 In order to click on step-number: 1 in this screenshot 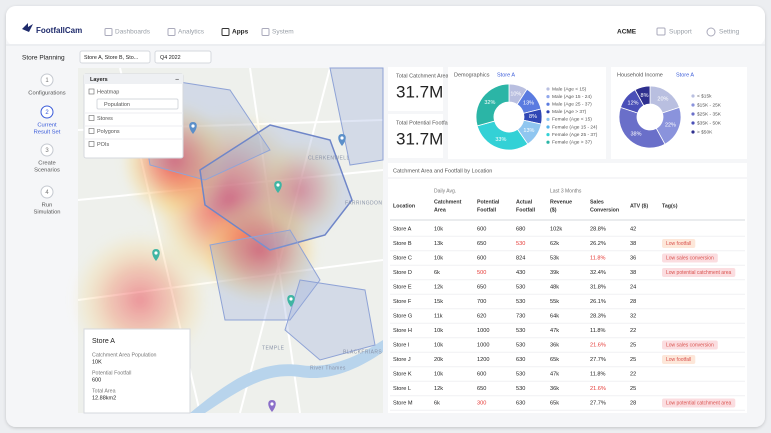, I will do `click(47, 81)`.